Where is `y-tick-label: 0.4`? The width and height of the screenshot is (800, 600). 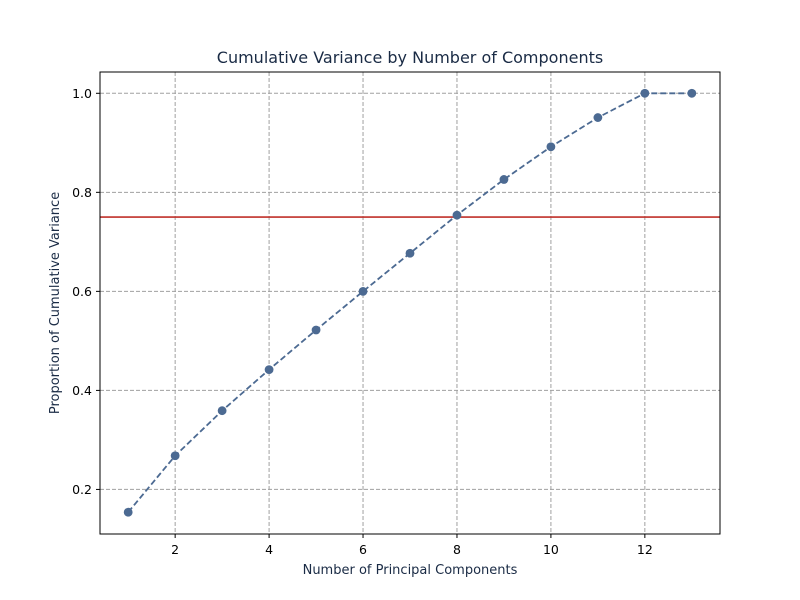 y-tick-label: 0.4 is located at coordinates (82, 390).